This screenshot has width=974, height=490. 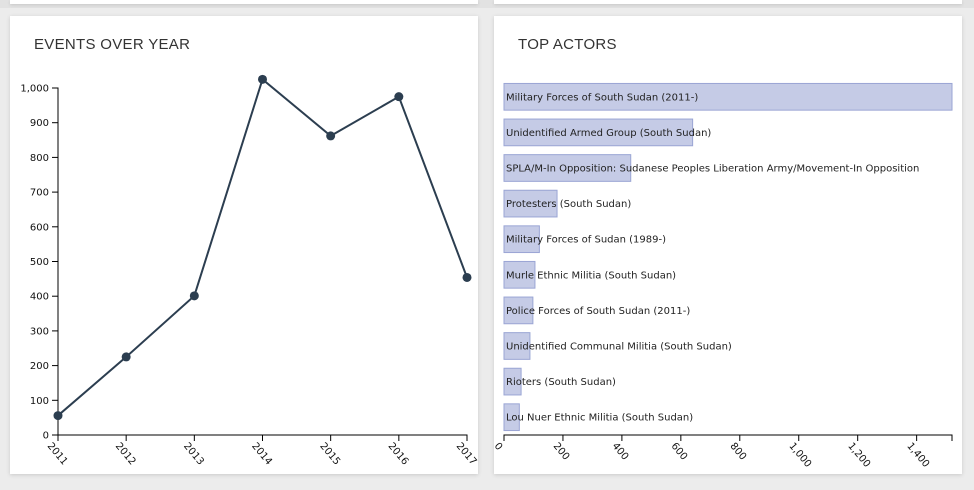 I want to click on x-tick-label: 2013, so click(x=193, y=454).